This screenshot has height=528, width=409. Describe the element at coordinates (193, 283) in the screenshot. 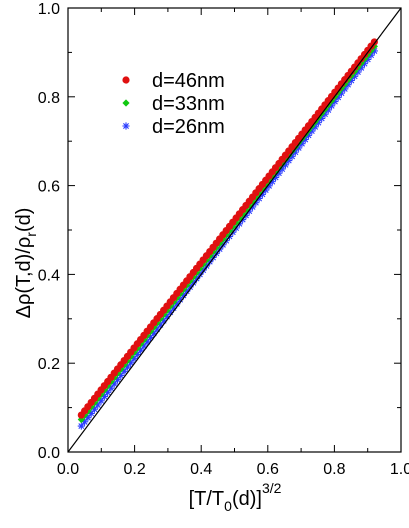

I see `data-point-d=26nm-34` at that location.